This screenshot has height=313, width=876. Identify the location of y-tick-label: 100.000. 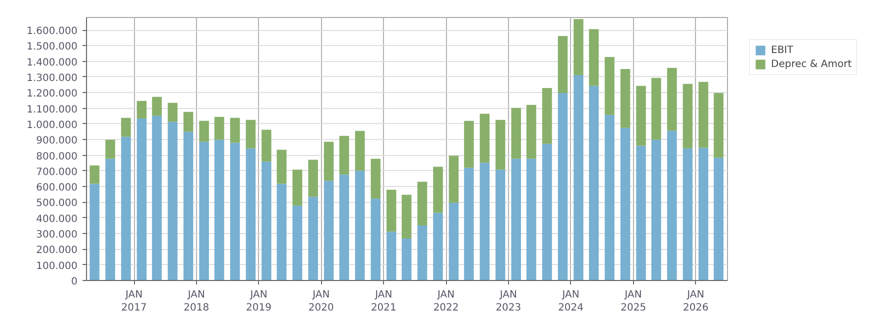
(57, 266).